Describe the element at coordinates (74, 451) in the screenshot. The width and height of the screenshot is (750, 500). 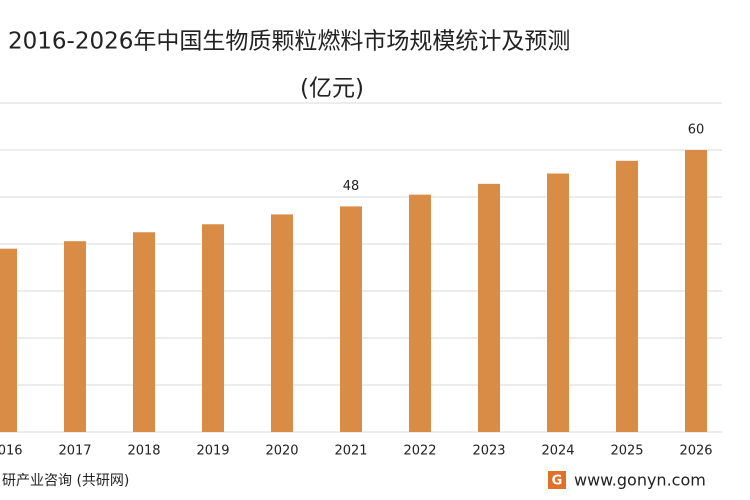
I see `x-tick-label: 2017` at that location.